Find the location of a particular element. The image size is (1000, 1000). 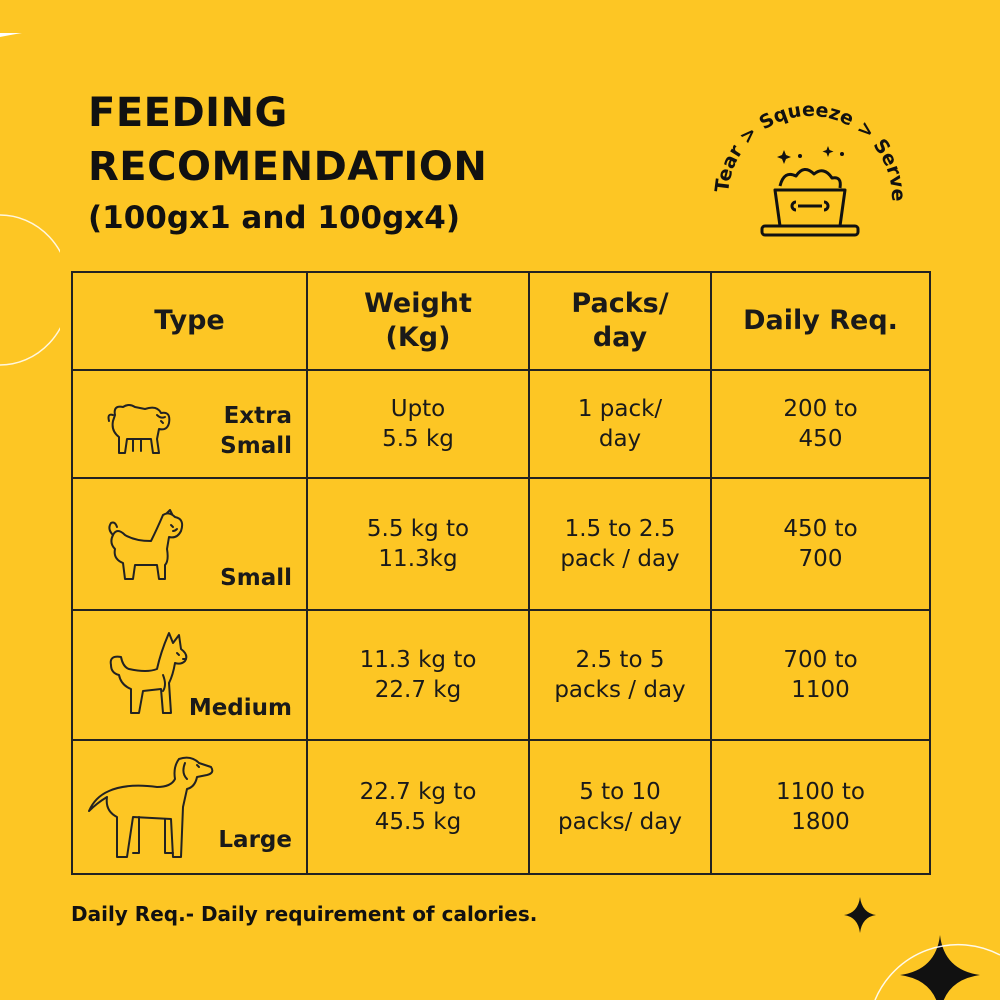

packs-line1: 1.5 to 2.5 is located at coordinates (620, 529).